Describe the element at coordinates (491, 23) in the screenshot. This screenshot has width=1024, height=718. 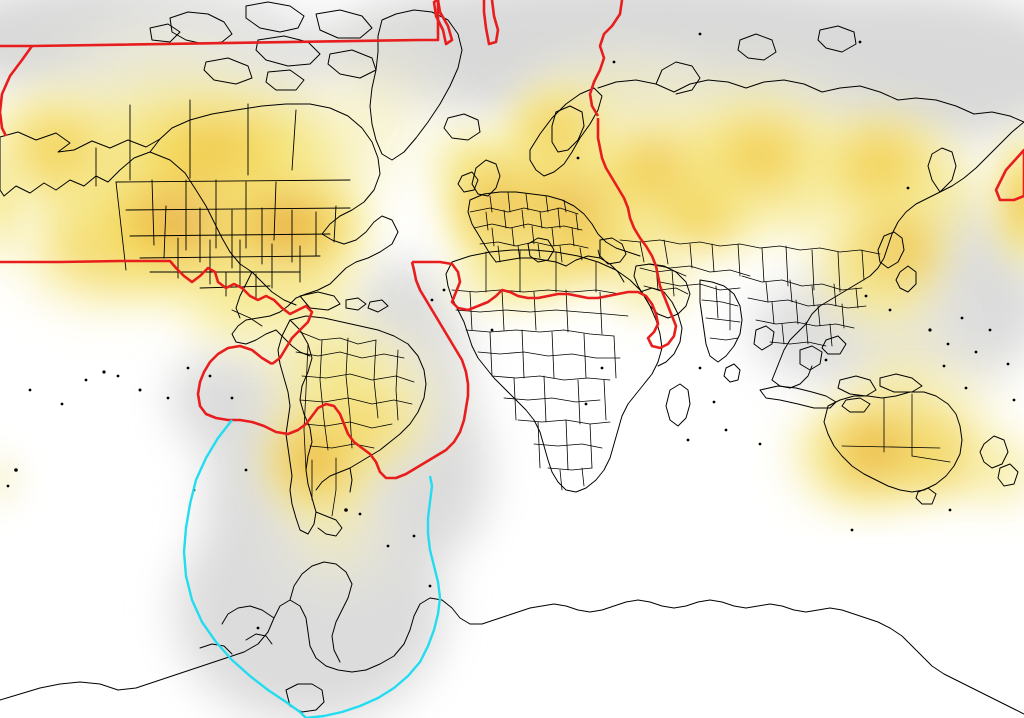
I see `region-boundary-red-greenland-east` at that location.